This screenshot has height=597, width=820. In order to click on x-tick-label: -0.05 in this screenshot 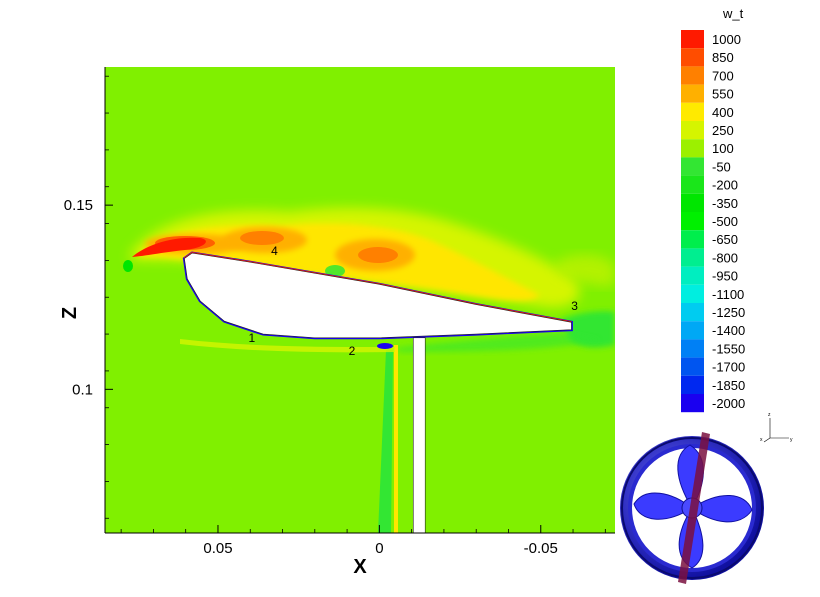, I will do `click(541, 548)`.